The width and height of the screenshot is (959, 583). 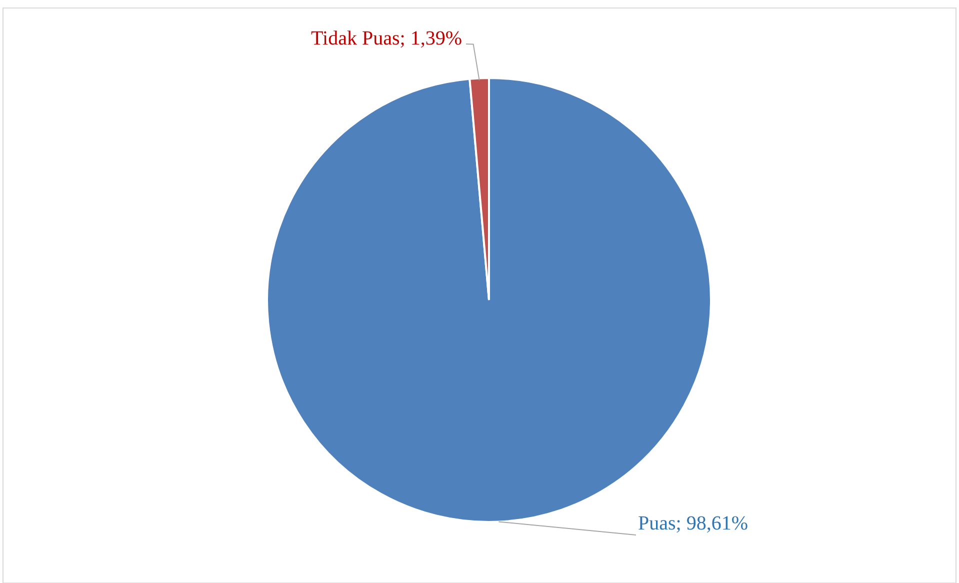 What do you see at coordinates (386, 39) in the screenshot?
I see `slice-label: Tidak Puas; 1,39%` at bounding box center [386, 39].